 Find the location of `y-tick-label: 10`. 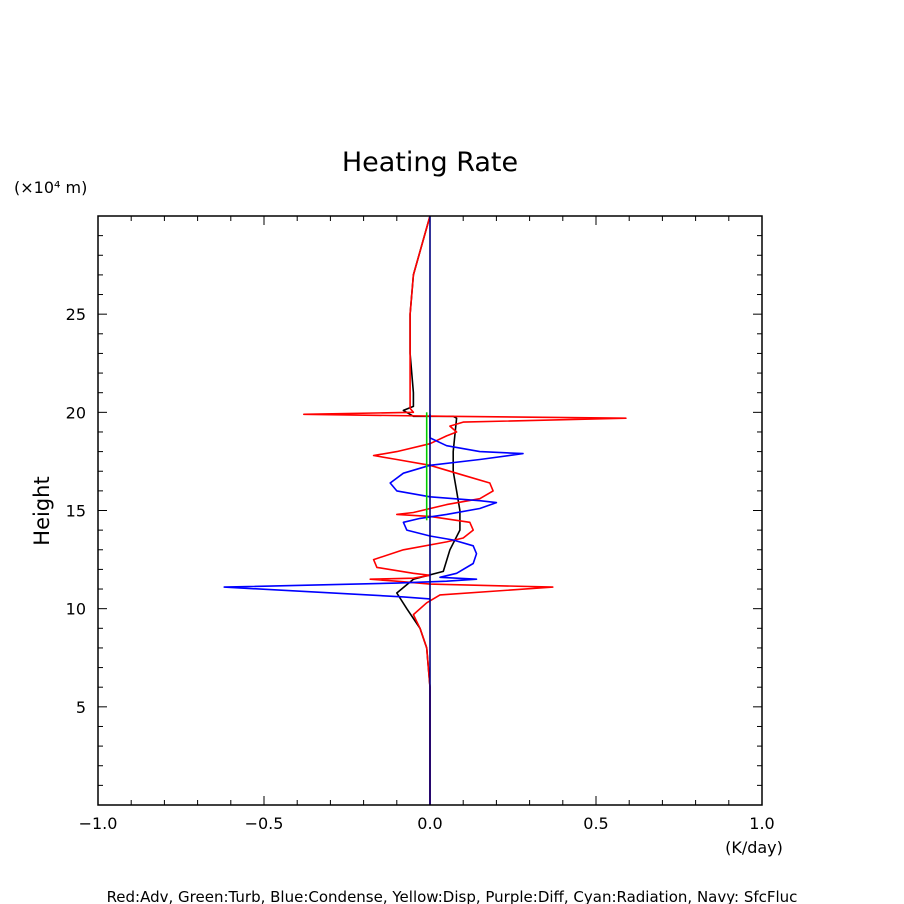

y-tick-label: 10 is located at coordinates (76, 609).